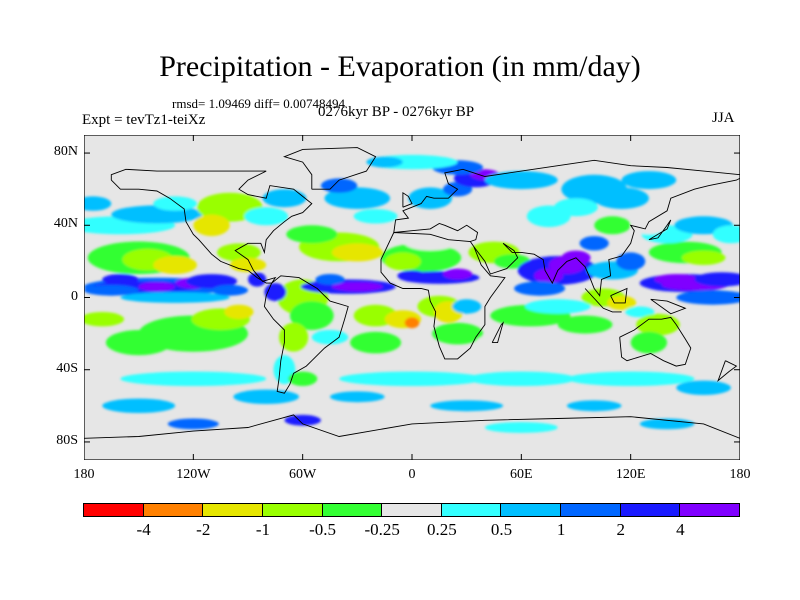 This screenshot has width=800, height=600. Describe the element at coordinates (262, 529) in the screenshot. I see `colorbar-label: -1` at that location.